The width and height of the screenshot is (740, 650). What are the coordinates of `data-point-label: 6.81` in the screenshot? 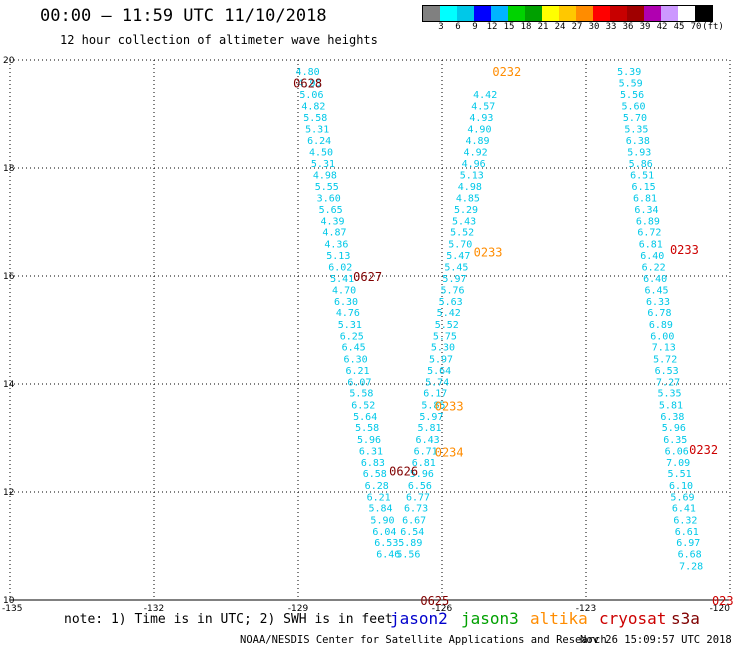 It's located at (651, 245).